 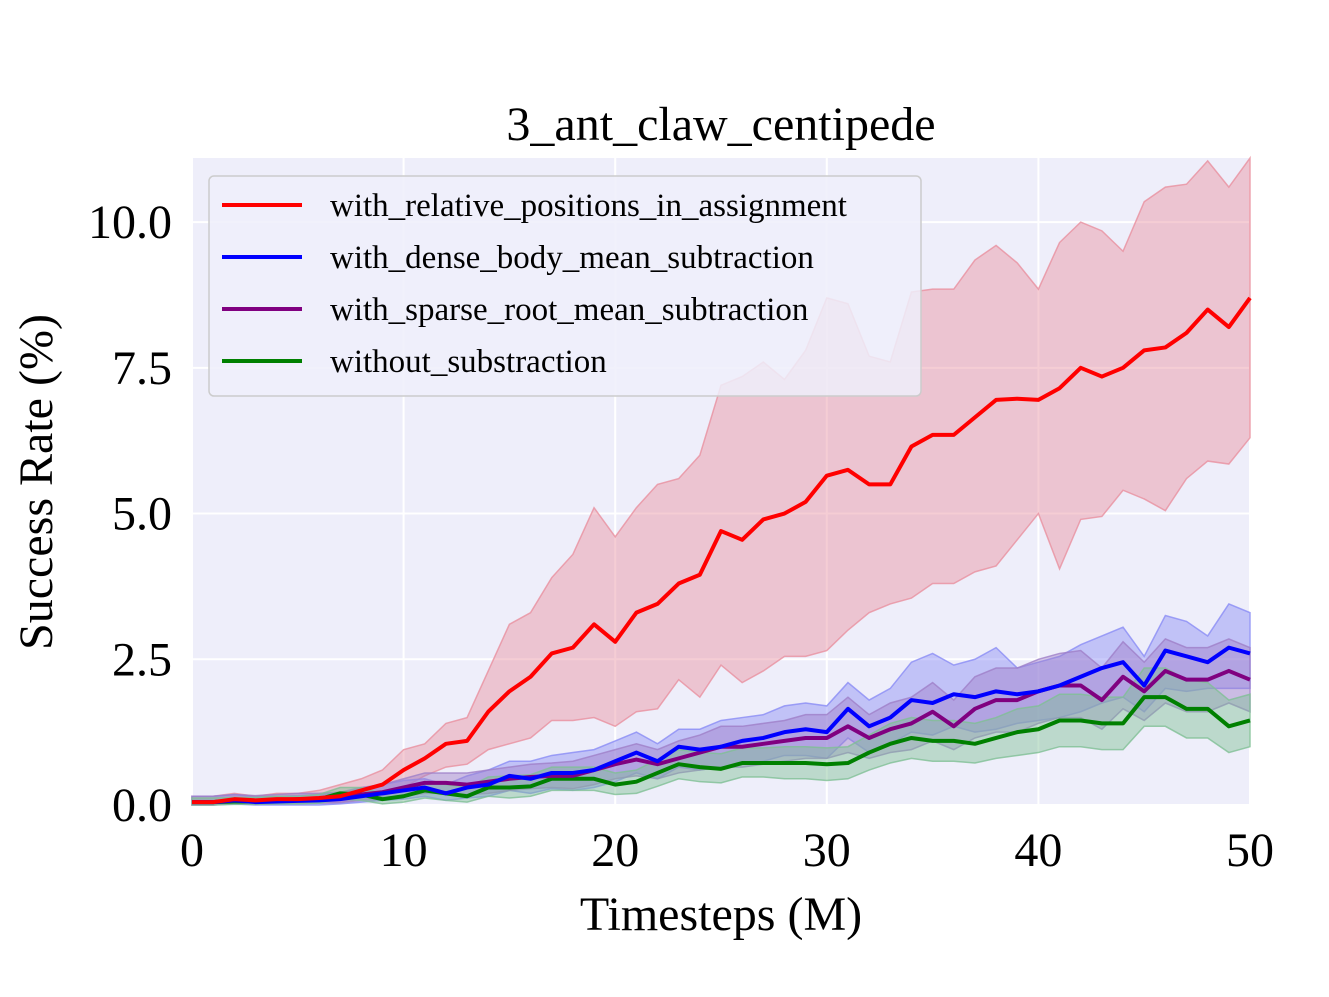 I want to click on x-tick-label: 50, so click(x=1250, y=850).